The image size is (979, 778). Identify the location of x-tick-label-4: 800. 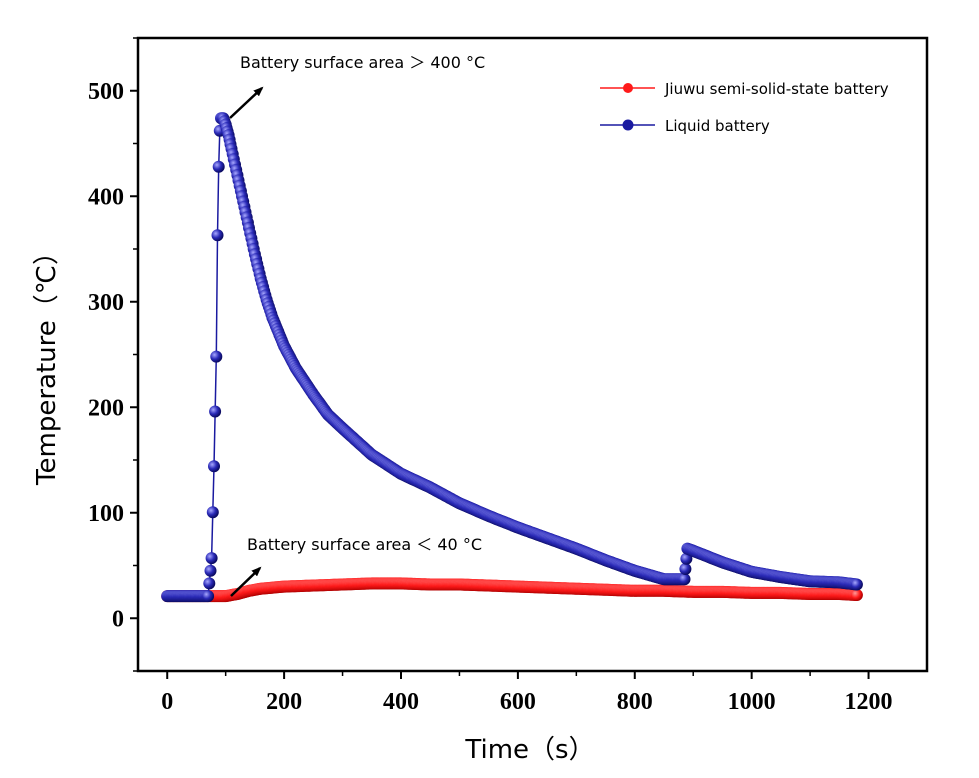
(635, 702).